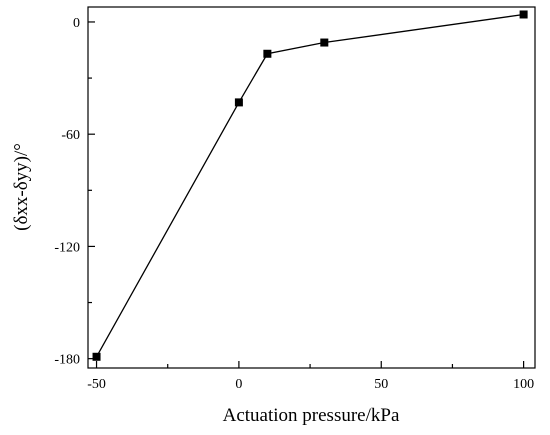 The height and width of the screenshot is (435, 550). What do you see at coordinates (67, 360) in the screenshot?
I see `y-tick-label: -180` at bounding box center [67, 360].